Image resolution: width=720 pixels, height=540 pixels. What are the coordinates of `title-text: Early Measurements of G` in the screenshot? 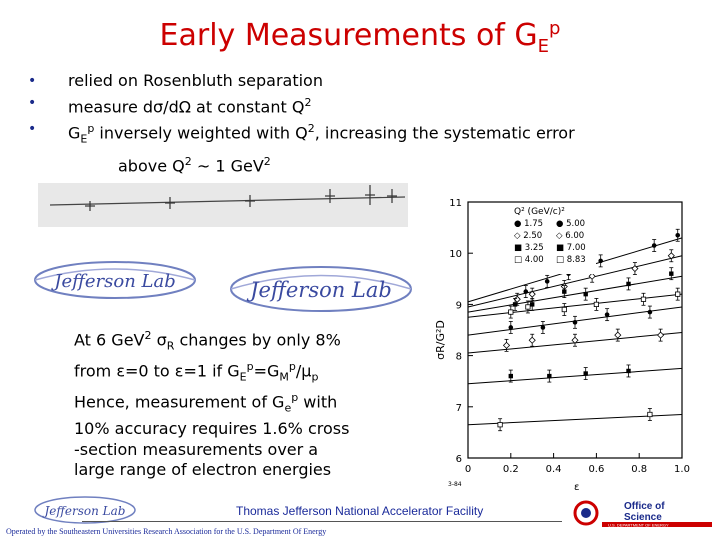 It's located at (348, 35).